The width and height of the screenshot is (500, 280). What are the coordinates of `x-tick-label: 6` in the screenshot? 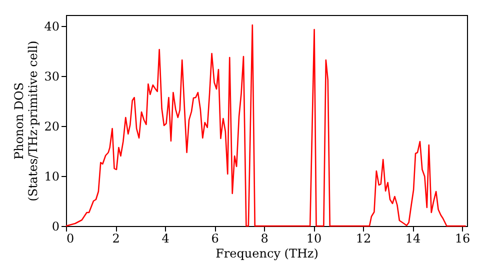 It's located at (215, 239).